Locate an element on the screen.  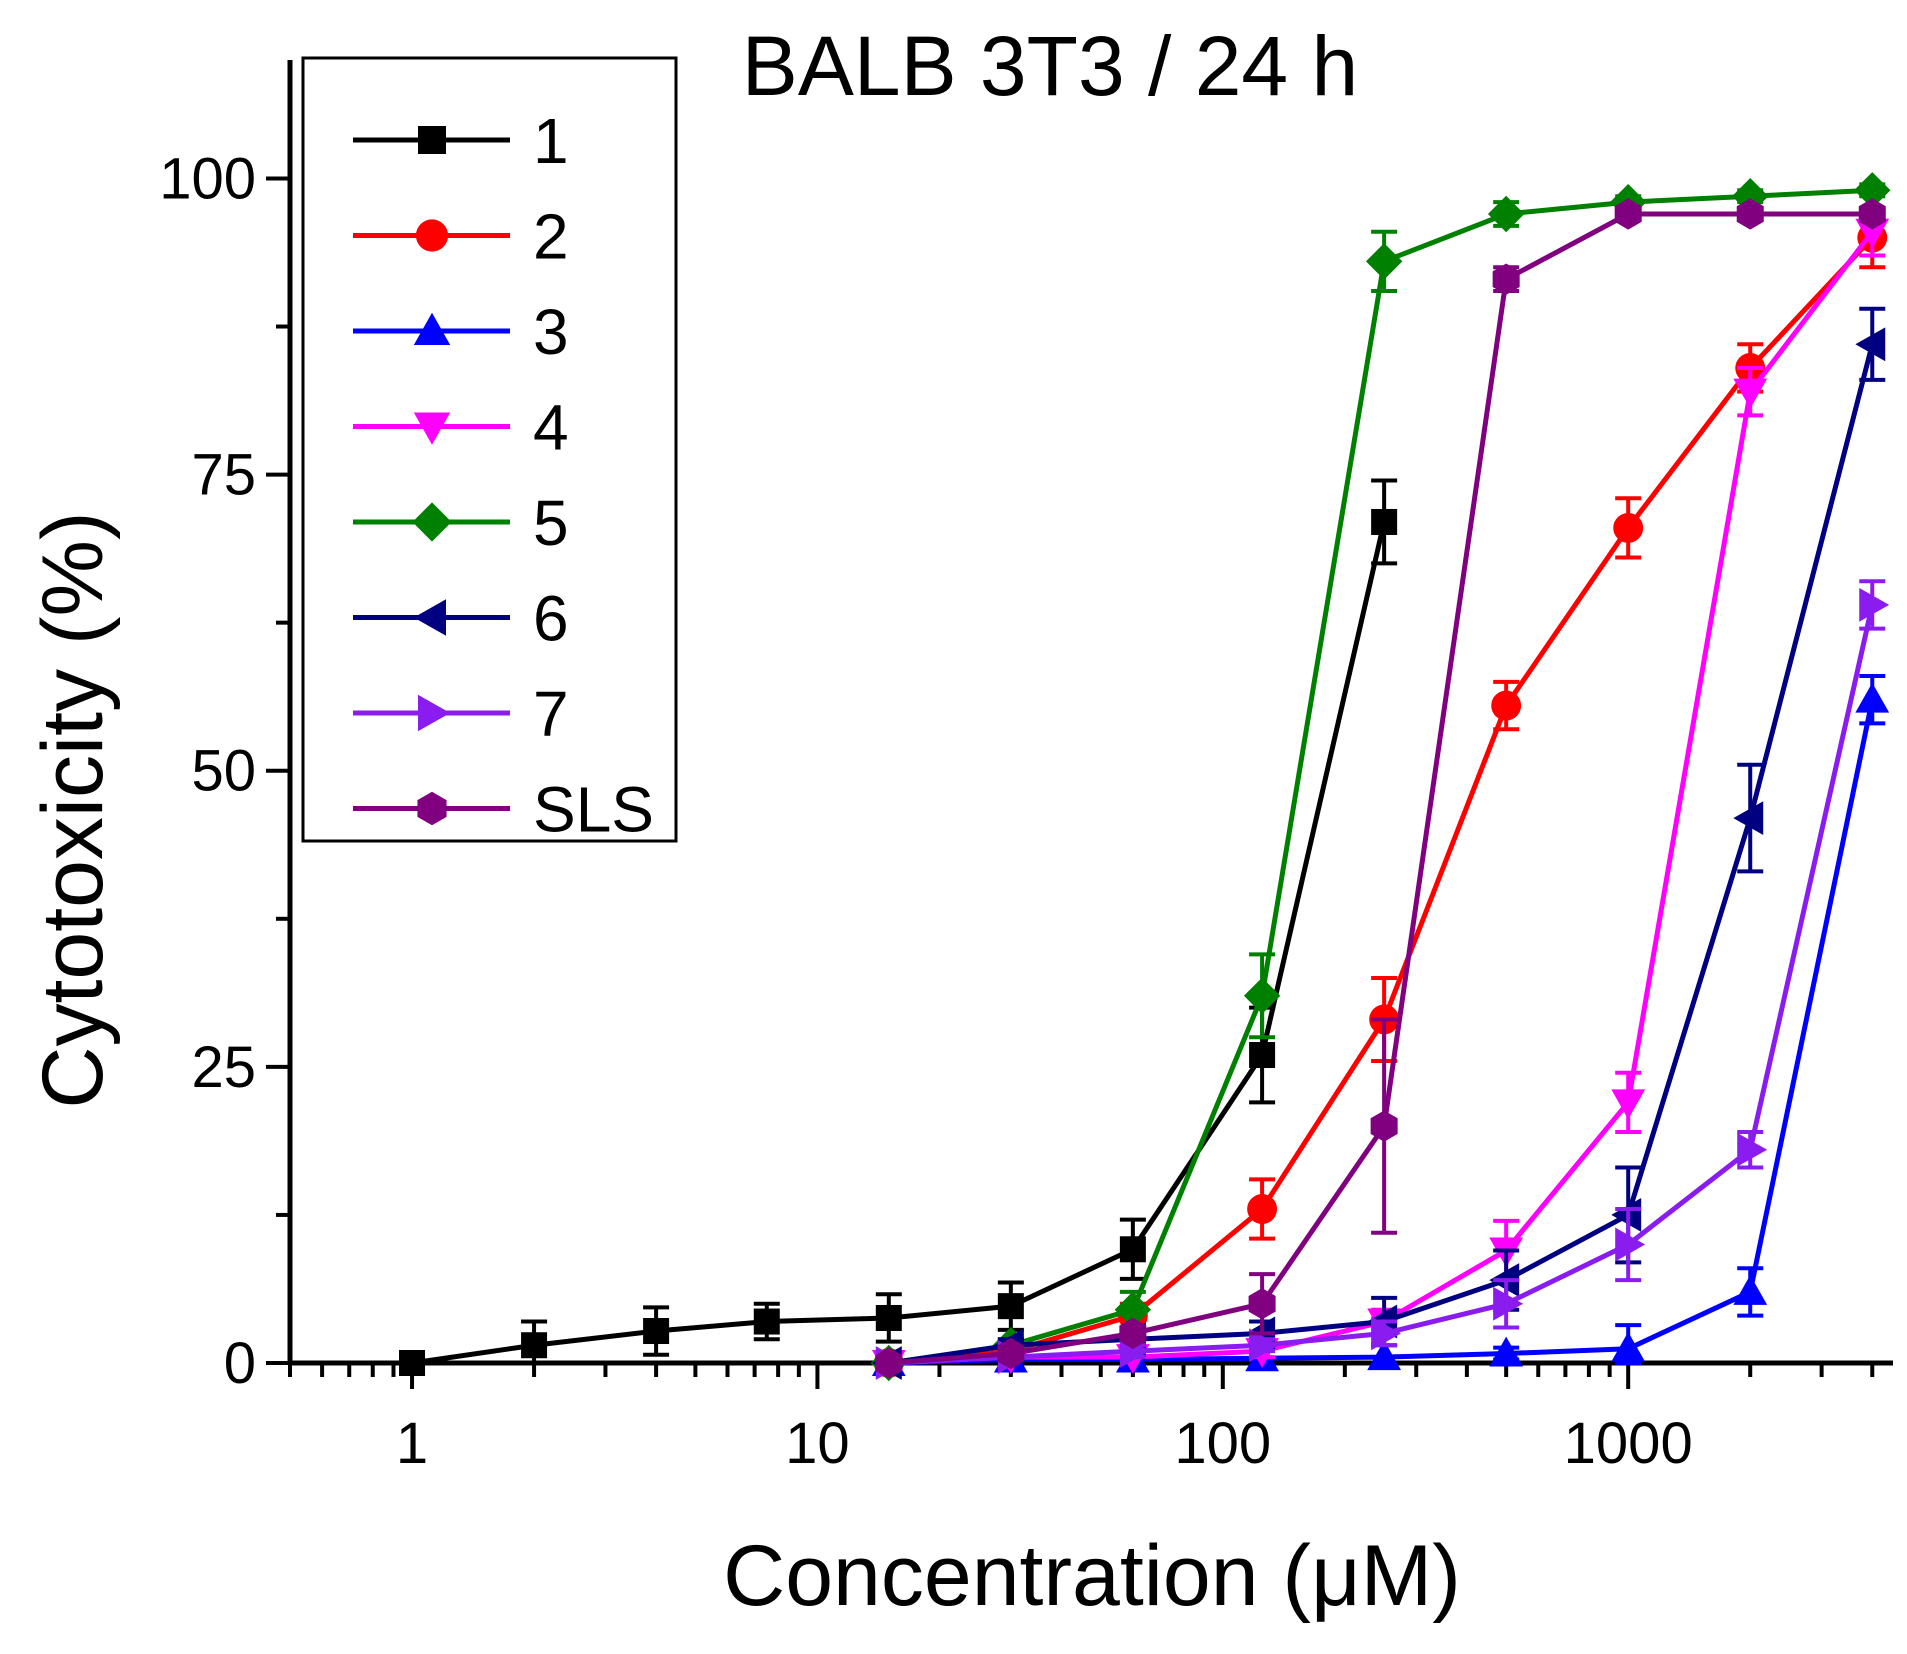
x-tick-label: 100 is located at coordinates (1222, 1443).